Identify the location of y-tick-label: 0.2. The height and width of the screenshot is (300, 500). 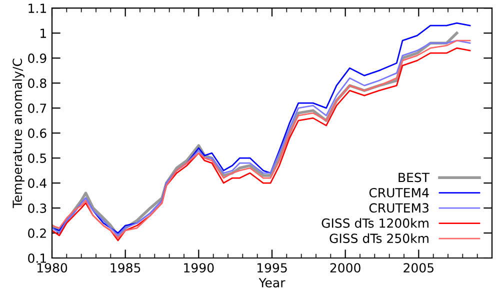
(37, 233).